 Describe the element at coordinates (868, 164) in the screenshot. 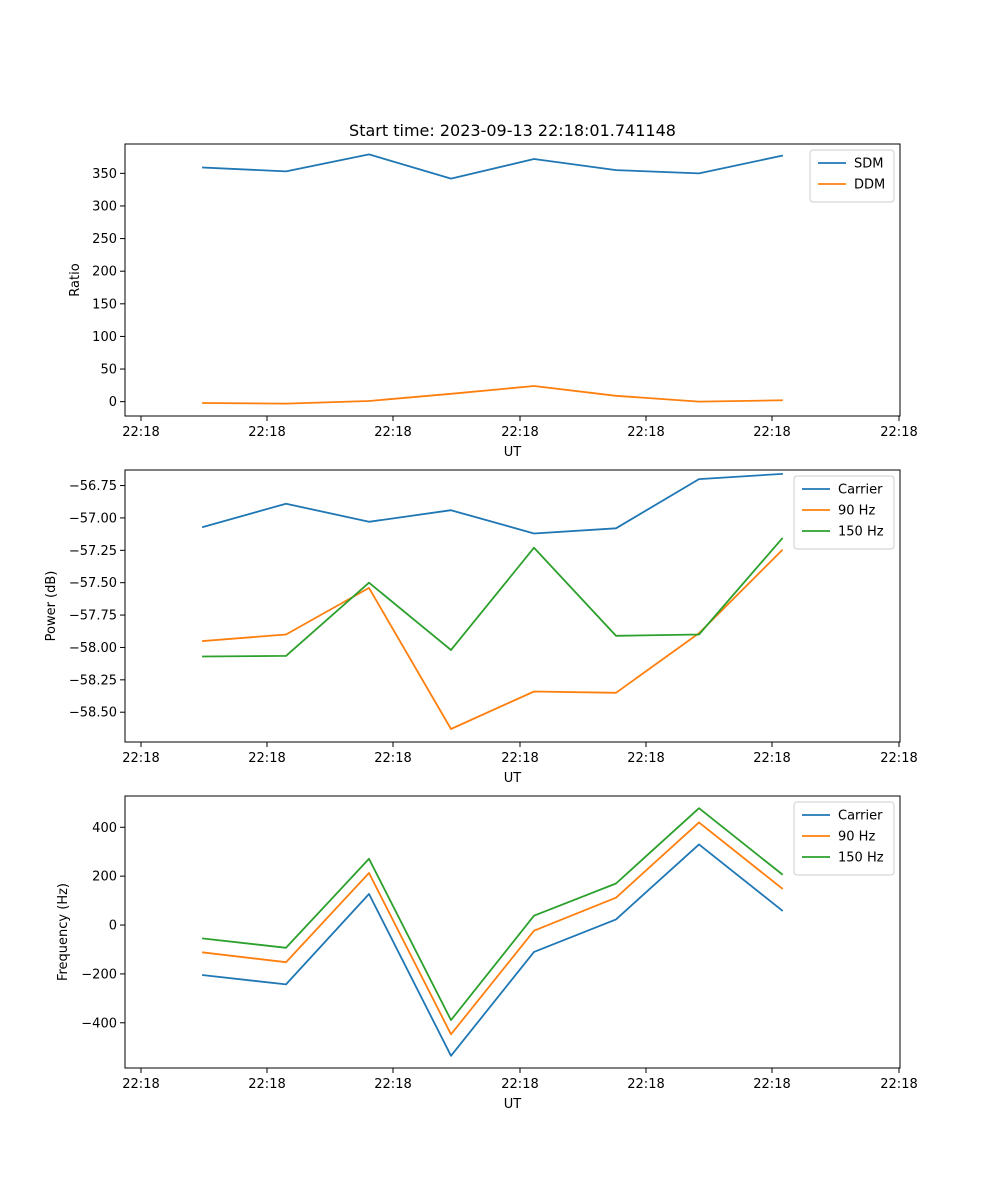

I see `legend-label: SDM` at that location.